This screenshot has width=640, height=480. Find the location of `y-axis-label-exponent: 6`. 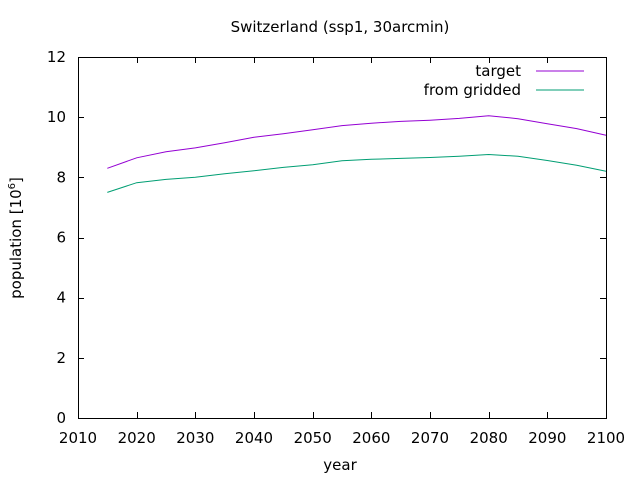

y-axis-label-exponent: 6 is located at coordinates (12, 186).